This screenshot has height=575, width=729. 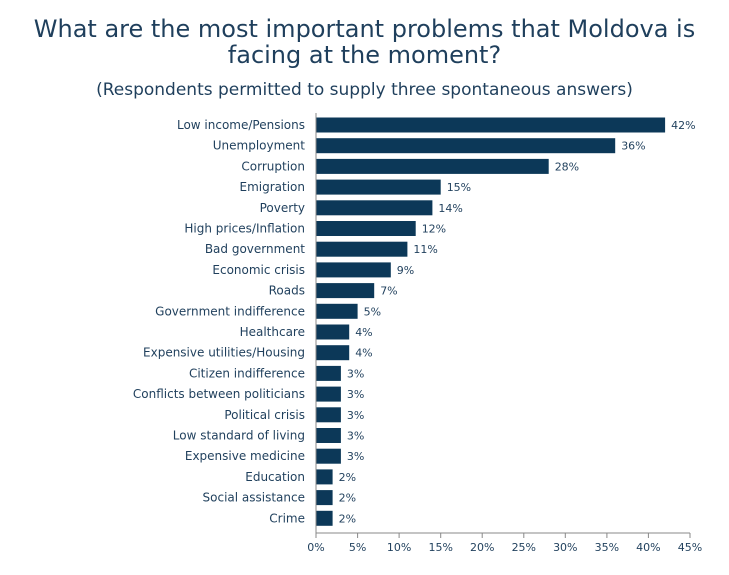 I want to click on category-label: Corruption, so click(x=273, y=166).